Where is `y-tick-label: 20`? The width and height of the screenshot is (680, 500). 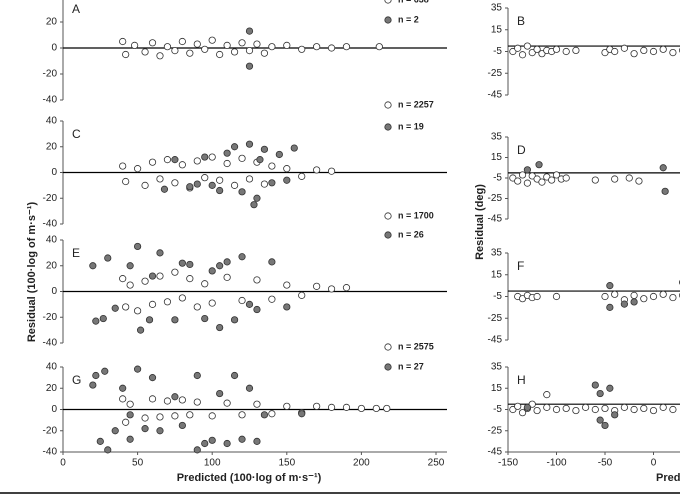
y-tick-label: 20 is located at coordinates (52, 265).